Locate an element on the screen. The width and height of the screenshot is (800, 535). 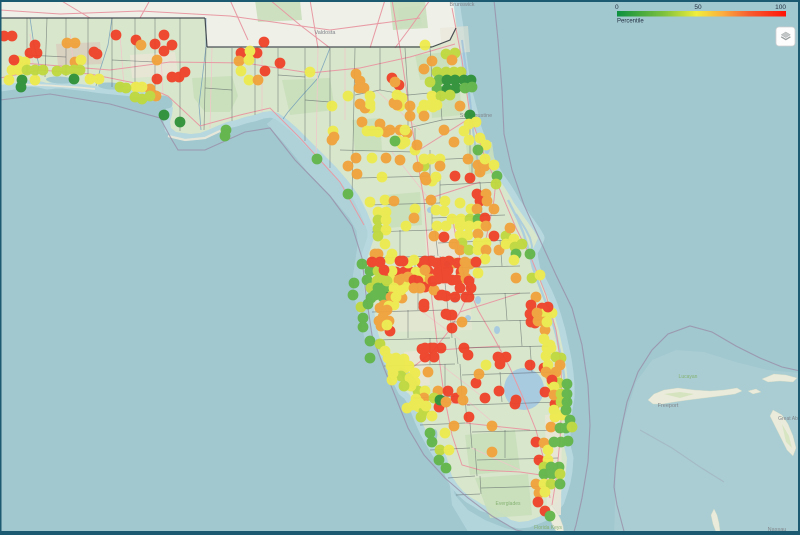
svg-text: Nassau is located at coordinates (777, 530).